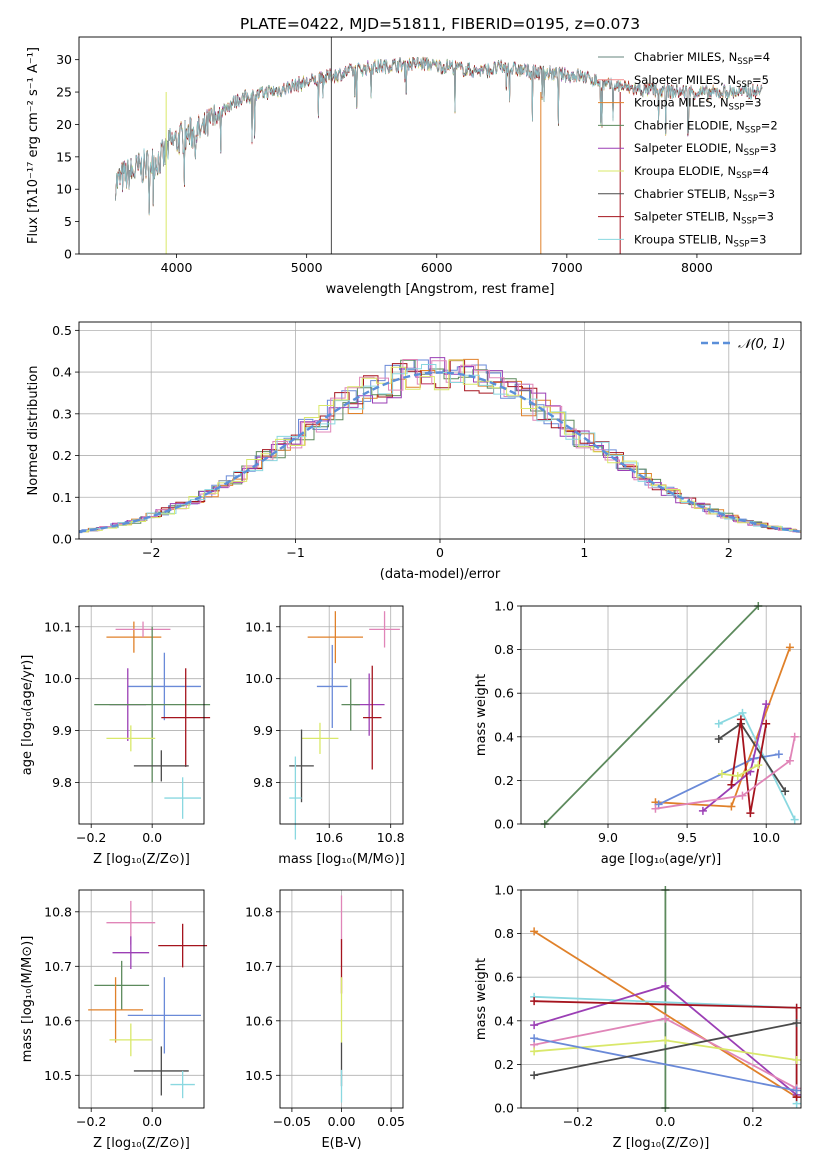 The width and height of the screenshot is (819, 1170). I want to click on y-axis-label: age [log₁₀(age/yr)], so click(27, 715).